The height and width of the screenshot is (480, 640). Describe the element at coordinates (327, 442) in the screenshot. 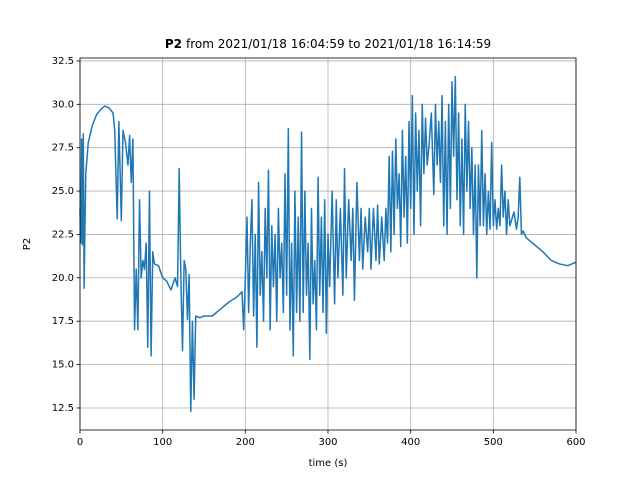

I see `x-tick-label: 300` at that location.